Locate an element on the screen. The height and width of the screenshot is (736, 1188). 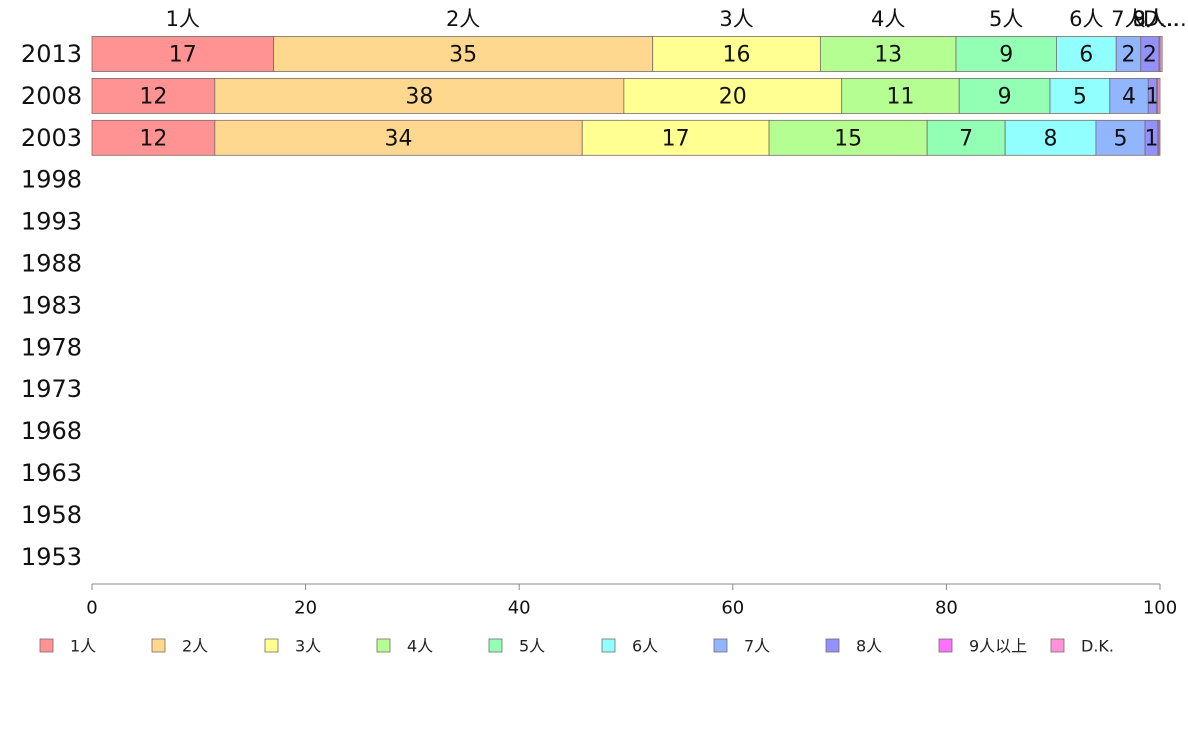
data-label: 20 is located at coordinates (733, 96).